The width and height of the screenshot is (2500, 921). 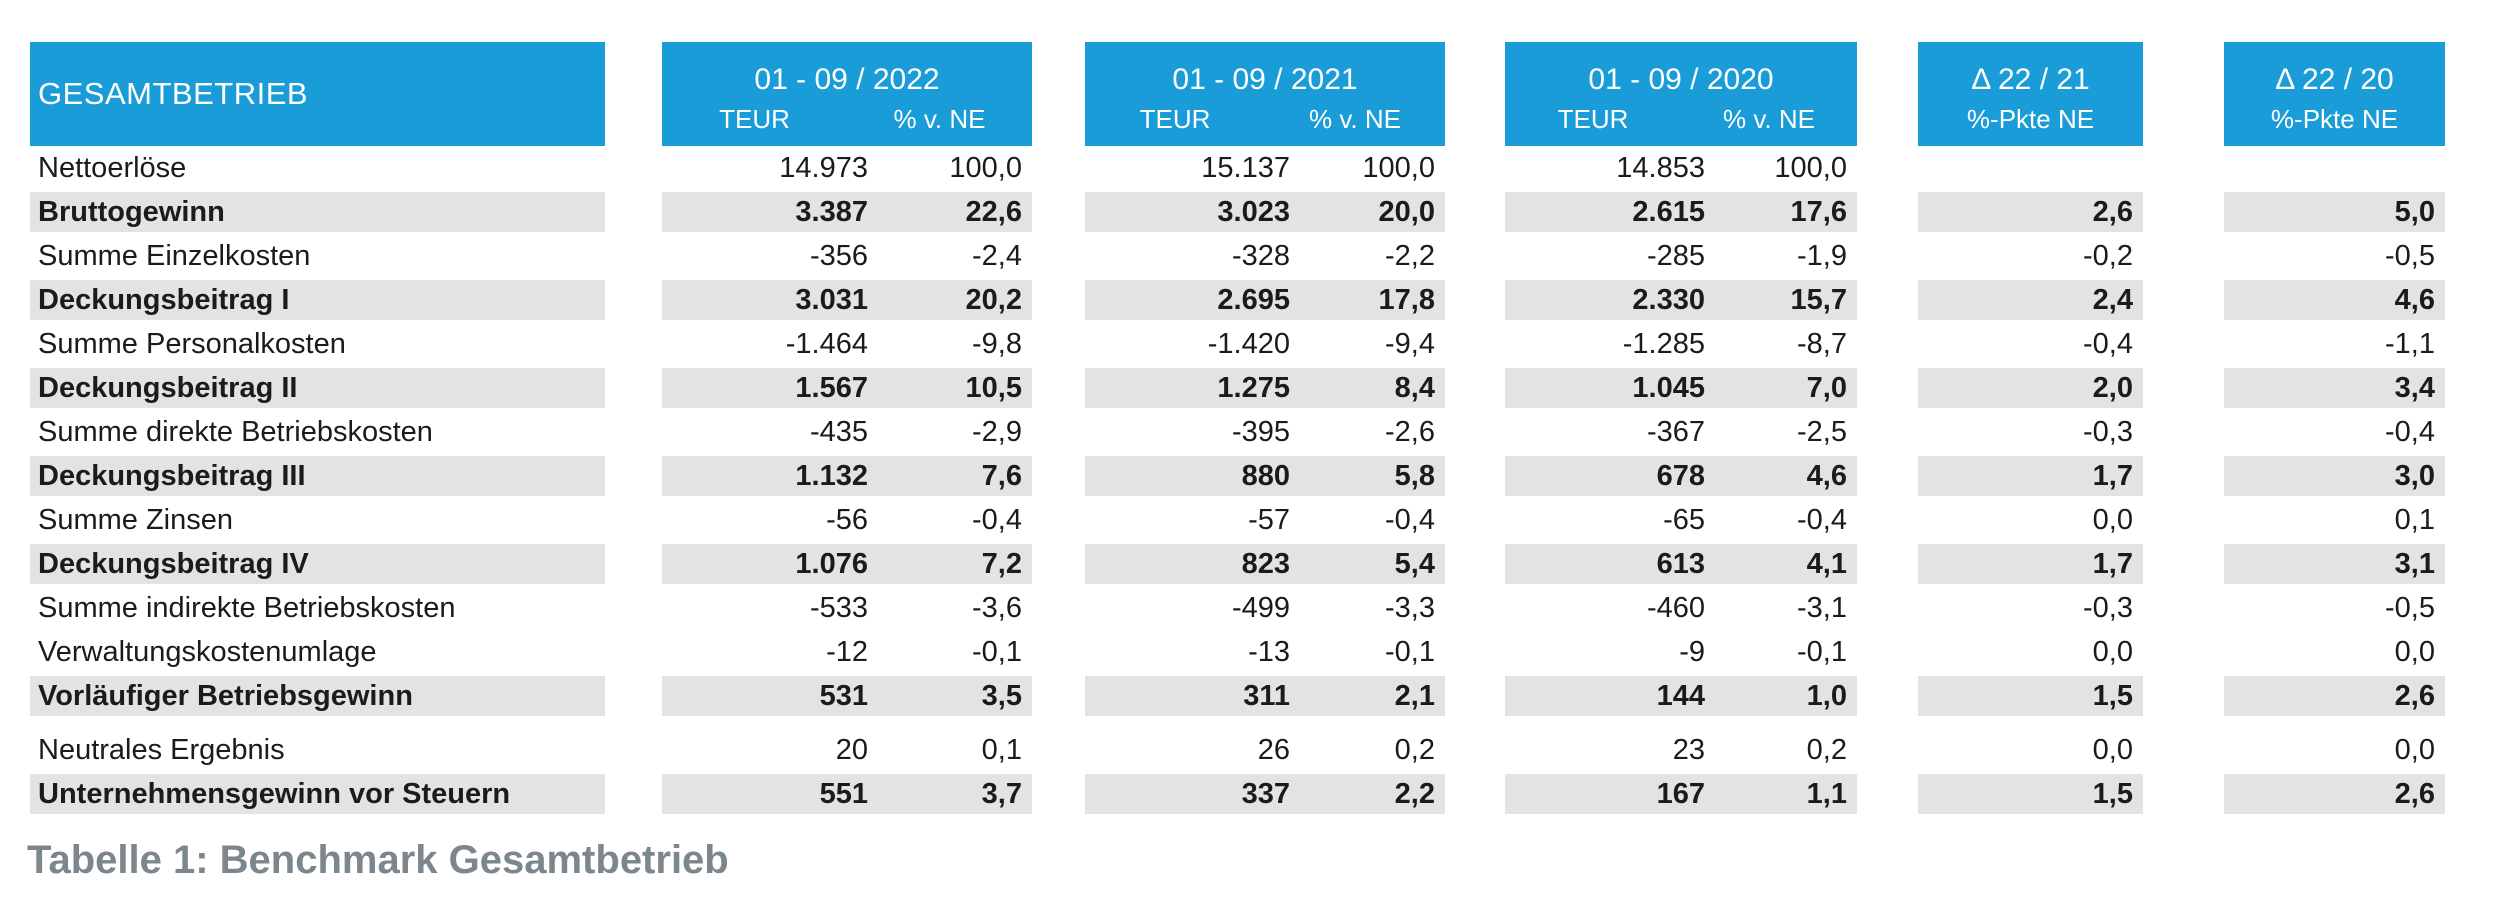 I want to click on value-2021-teur: 1.275, so click(x=1187, y=388).